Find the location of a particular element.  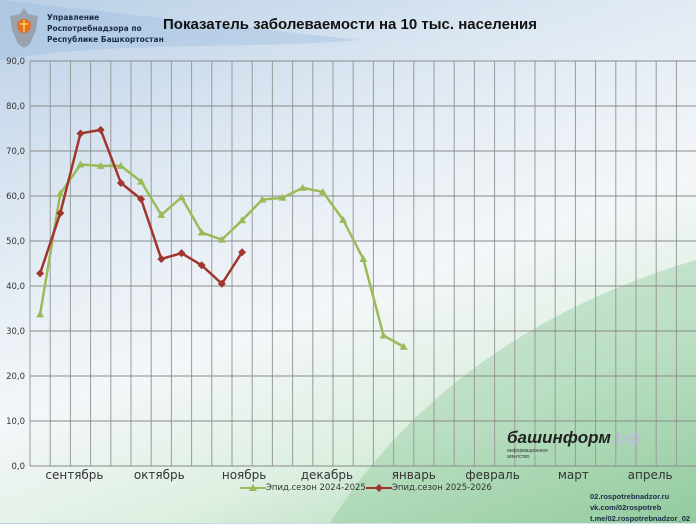

brand-name: башинформ is located at coordinates (559, 437).